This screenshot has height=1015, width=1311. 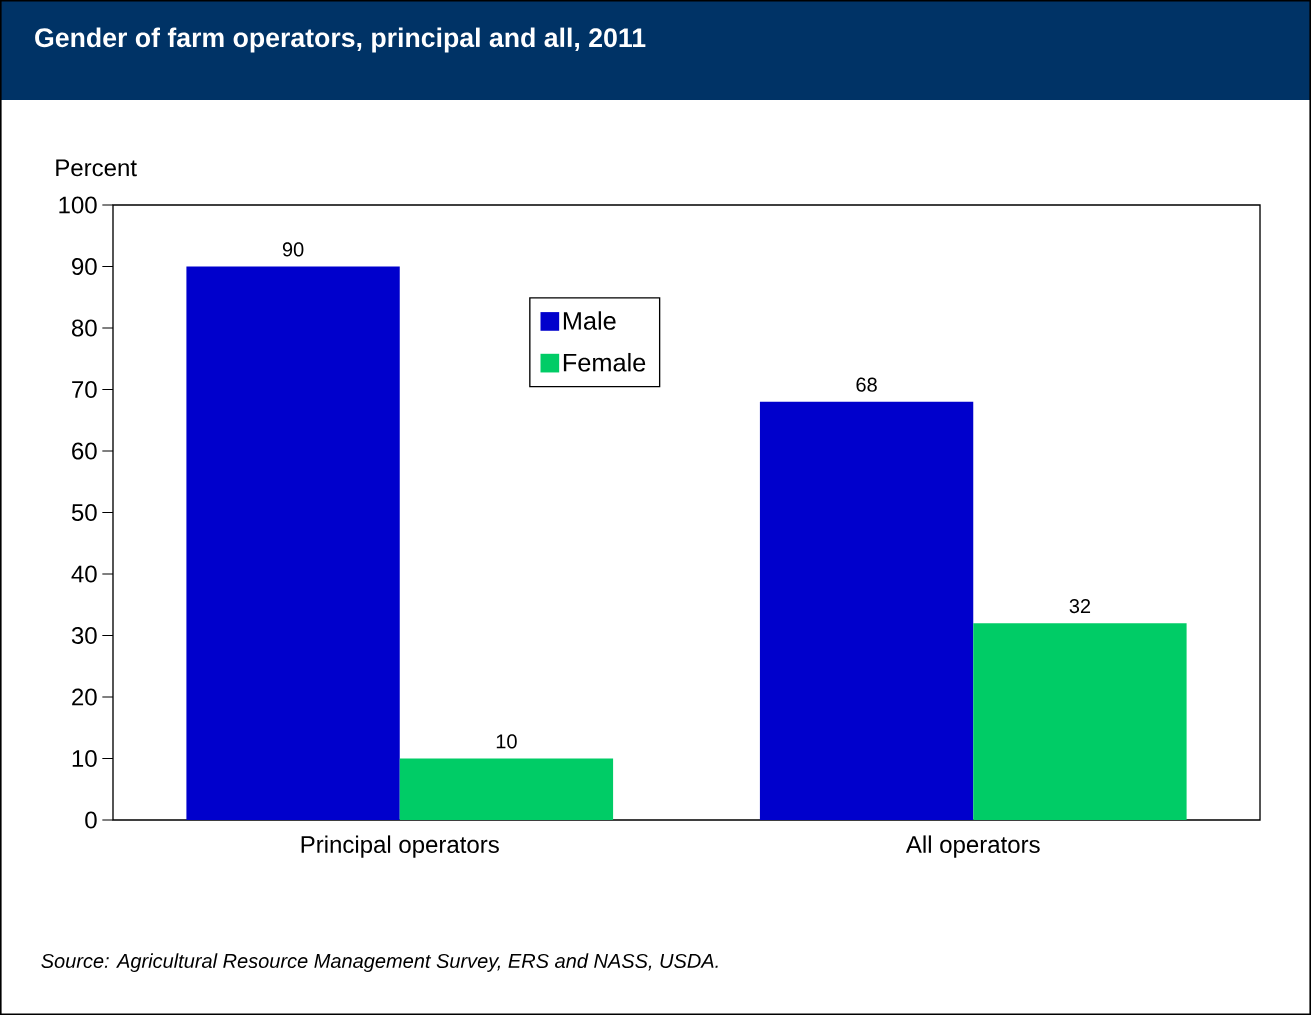 What do you see at coordinates (400, 846) in the screenshot?
I see `x-tick-label: Principal operators` at bounding box center [400, 846].